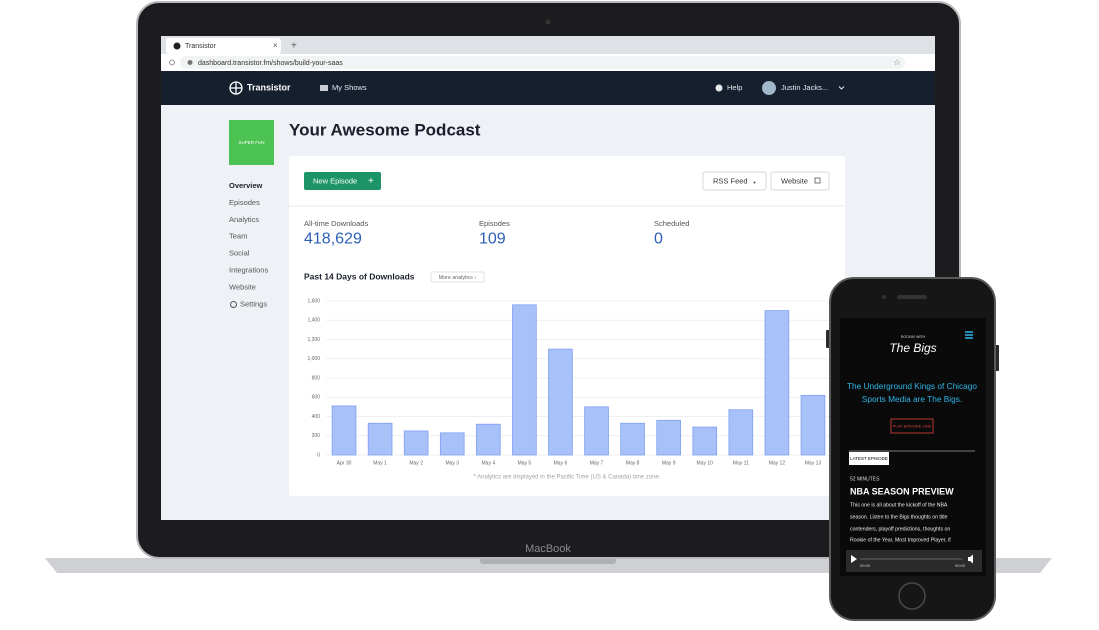  Describe the element at coordinates (494, 223) in the screenshot. I see `stat-label: Episodes` at that location.